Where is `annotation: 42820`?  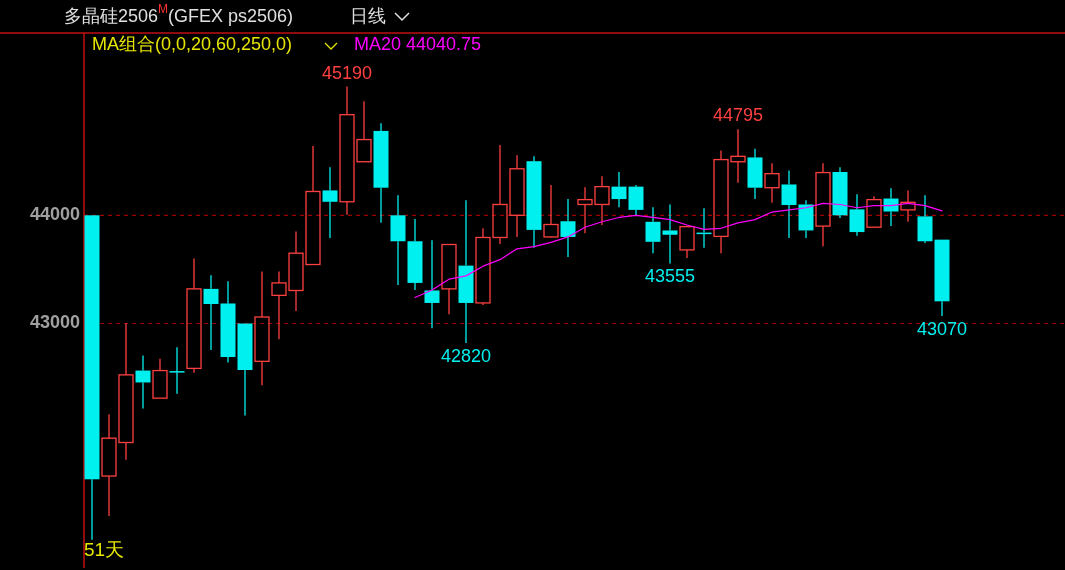
annotation: 42820 is located at coordinates (466, 355).